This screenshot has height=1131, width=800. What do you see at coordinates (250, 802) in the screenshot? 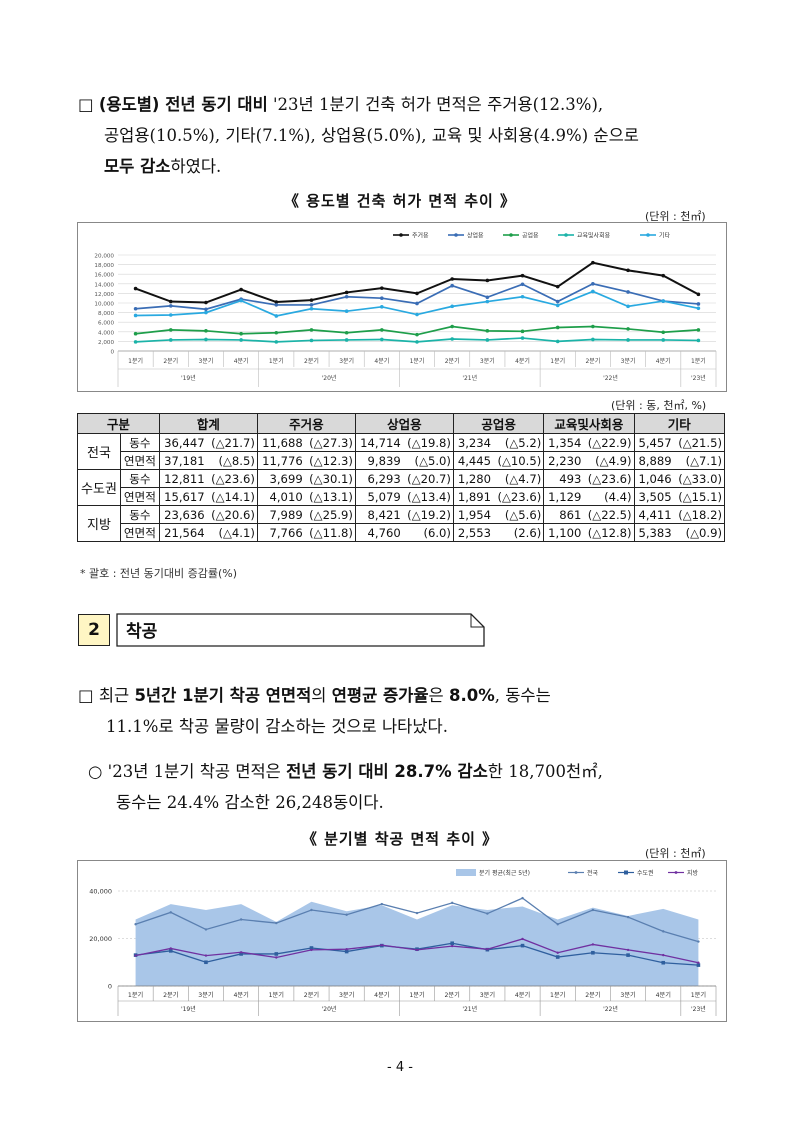
I see `sub-text-2: 동수는 24.4% 감소한 26,248동이다.` at bounding box center [250, 802].